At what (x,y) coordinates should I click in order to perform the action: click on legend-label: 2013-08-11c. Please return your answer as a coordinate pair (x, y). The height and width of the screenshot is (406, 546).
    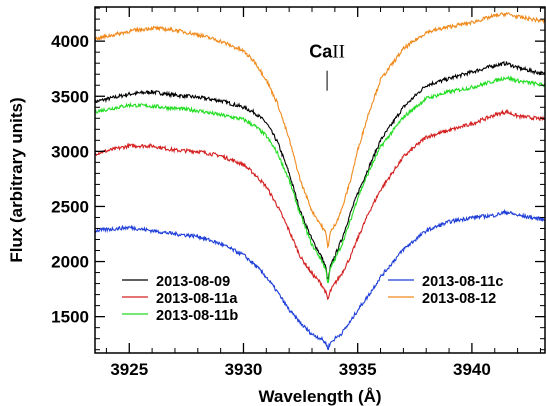
    Looking at the image, I should click on (462, 282).